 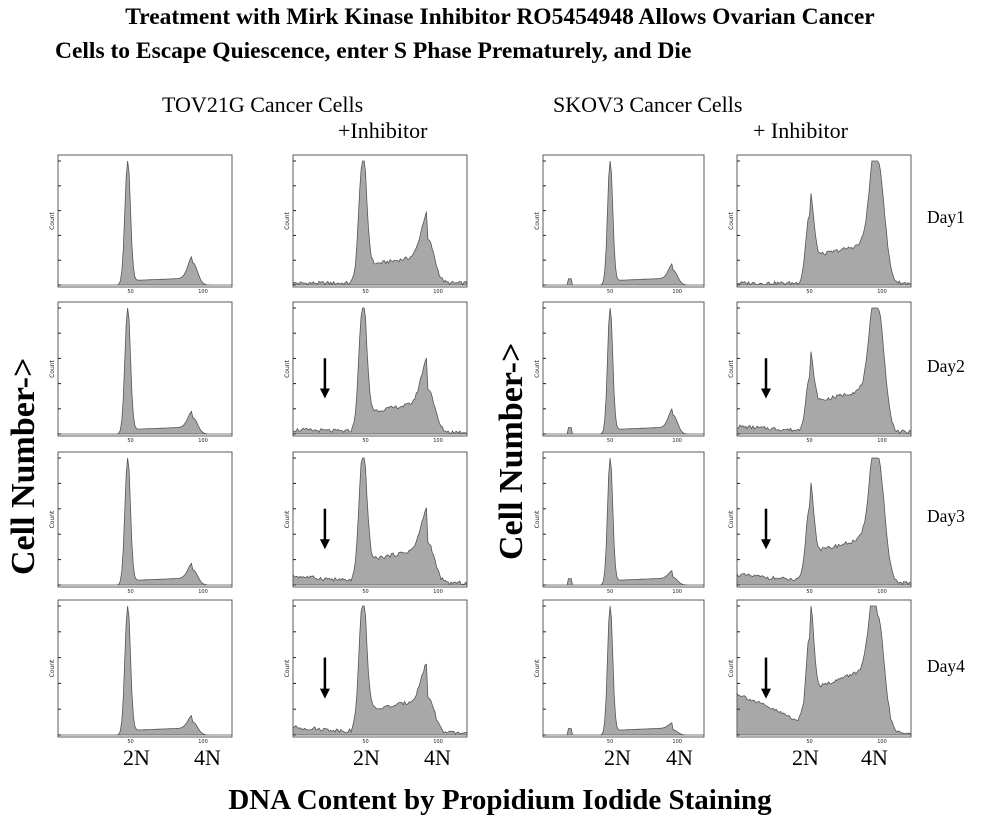 I want to click on day-label-2: Day2, so click(x=946, y=366).